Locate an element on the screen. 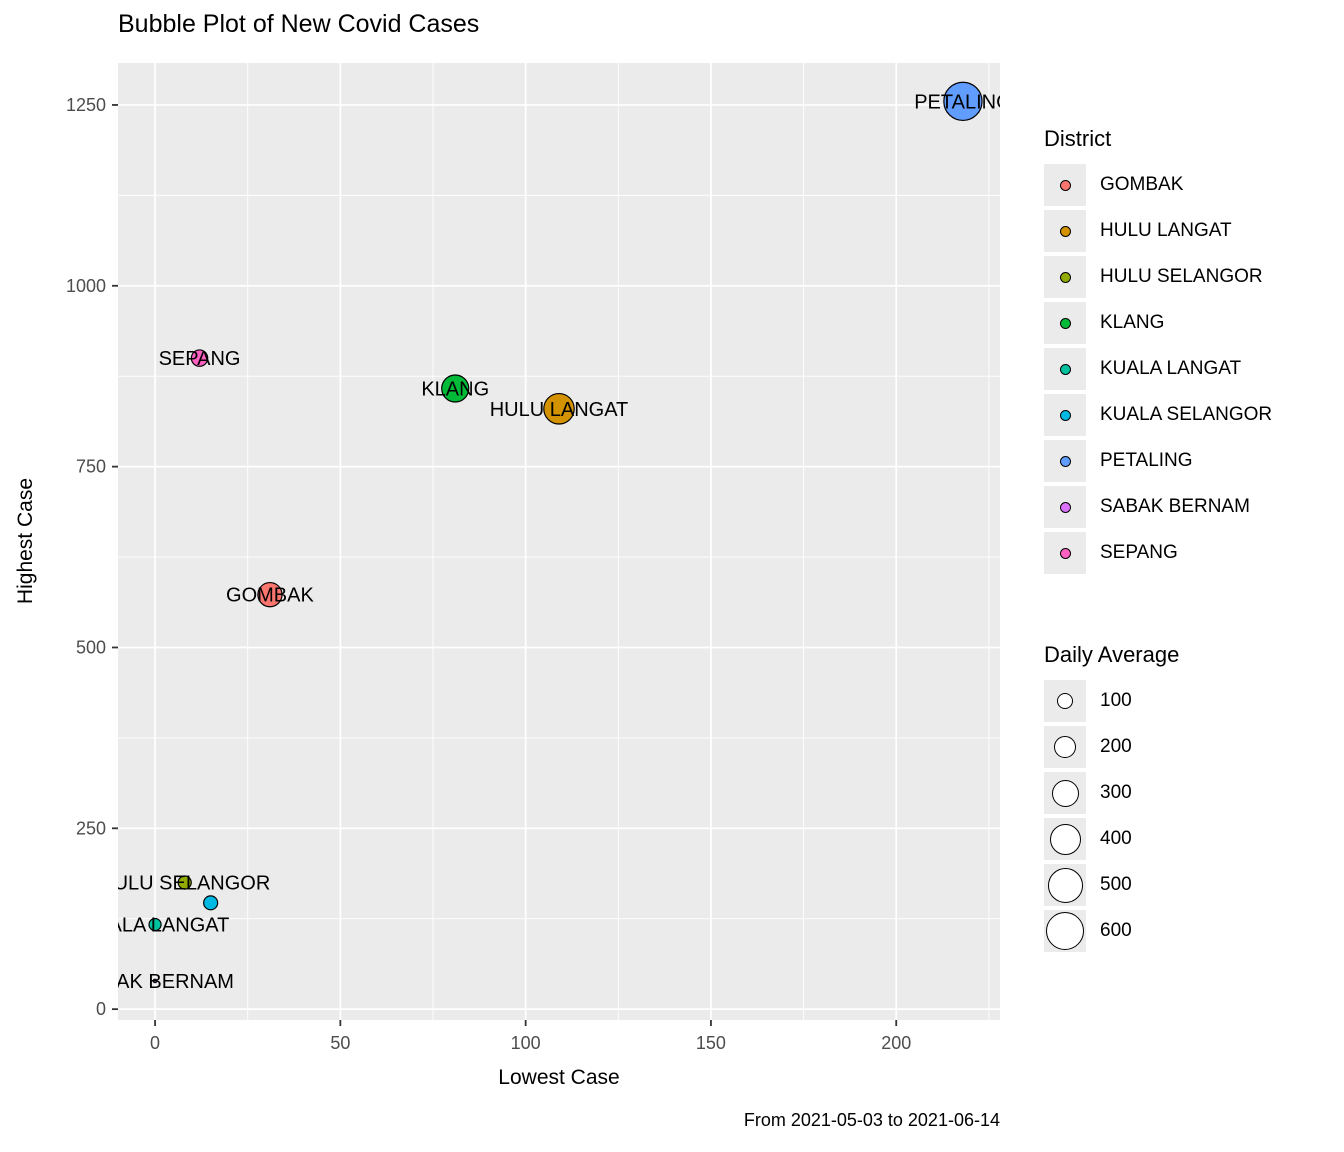 This screenshot has height=1152, width=1344. kuala-selangor-dot-icon is located at coordinates (1065, 415).